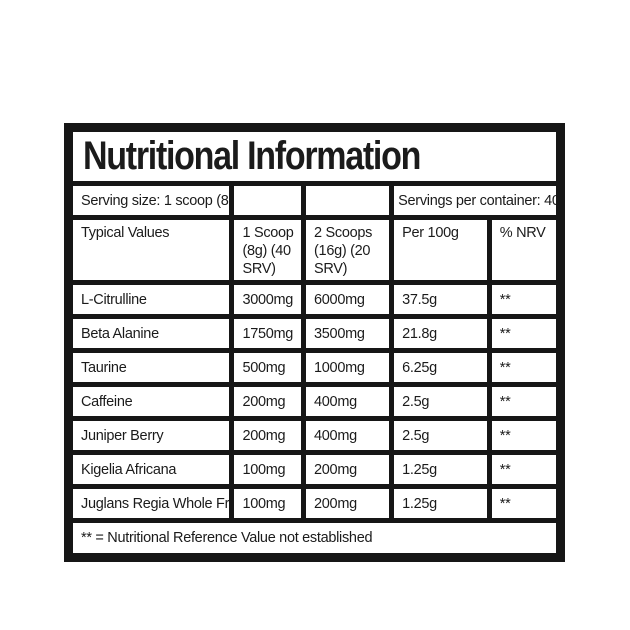 This screenshot has width=630, height=630. I want to click on per-100g-value: 21.8g, so click(440, 334).